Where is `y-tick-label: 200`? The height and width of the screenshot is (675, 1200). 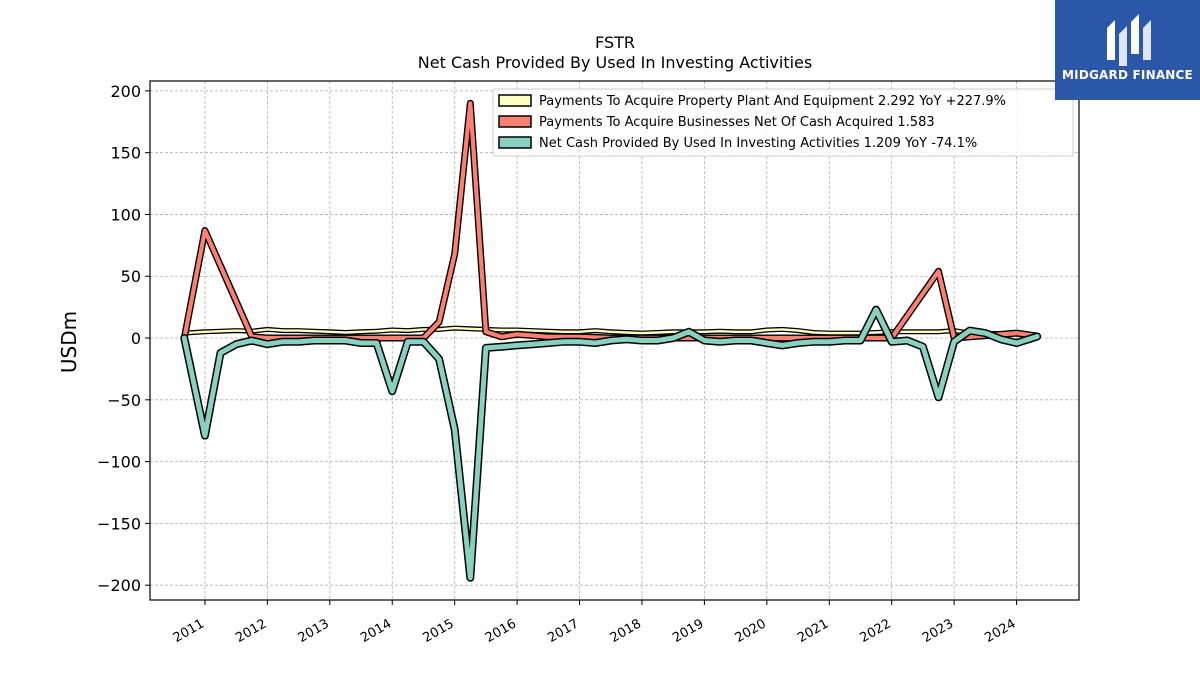
y-tick-label: 200 is located at coordinates (125, 91).